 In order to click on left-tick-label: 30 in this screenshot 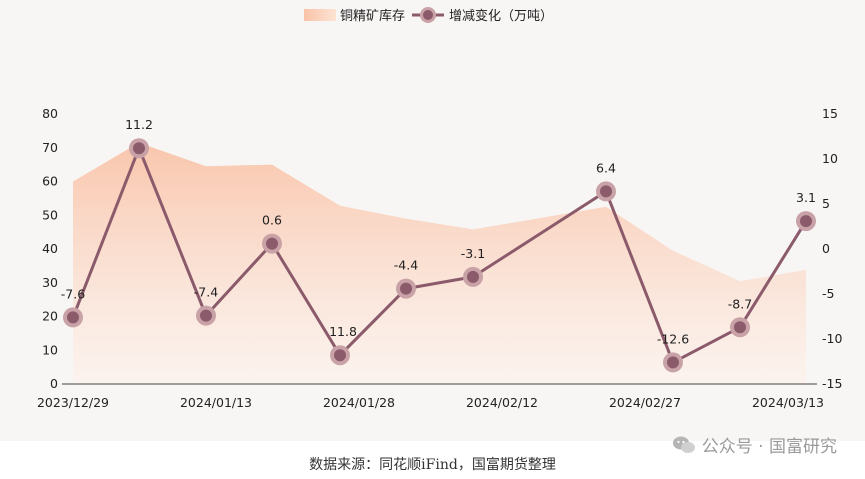, I will do `click(50, 282)`.